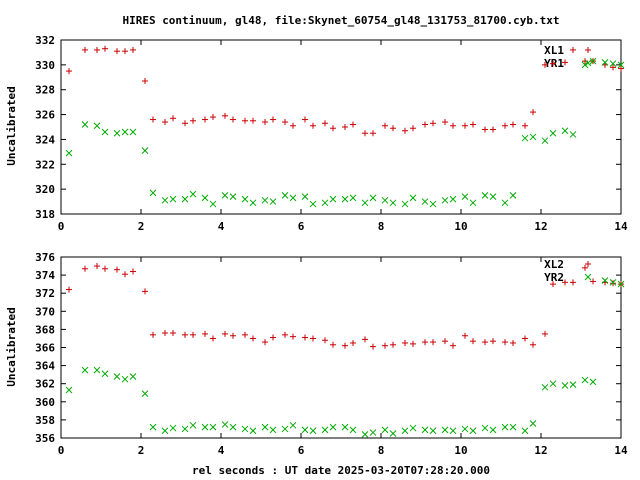  What do you see at coordinates (141, 450) in the screenshot?
I see `bottom-x-tick-label: 2` at bounding box center [141, 450].